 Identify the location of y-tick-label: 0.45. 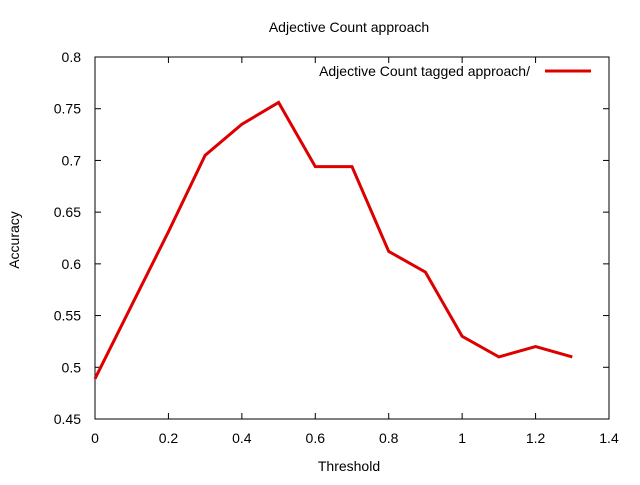
(67, 419).